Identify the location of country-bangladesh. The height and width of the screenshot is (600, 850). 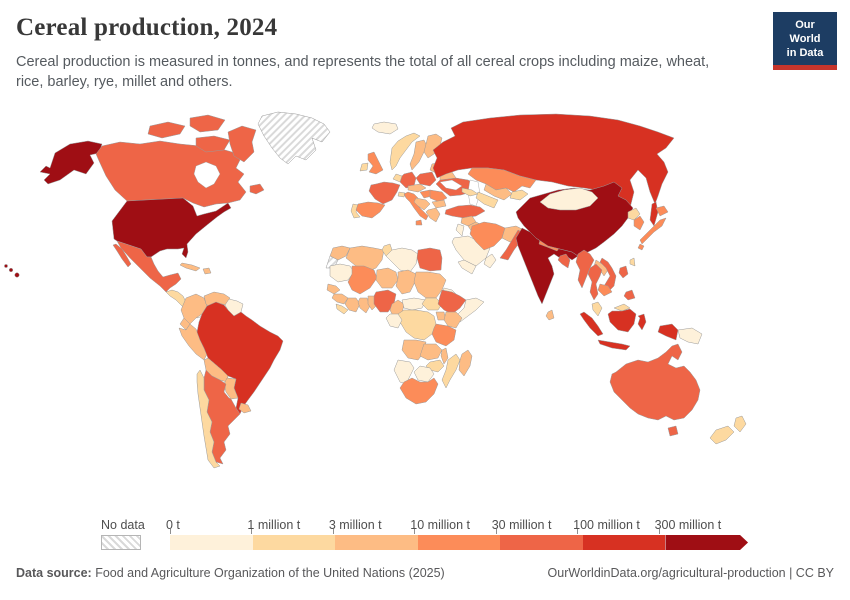
(564, 261).